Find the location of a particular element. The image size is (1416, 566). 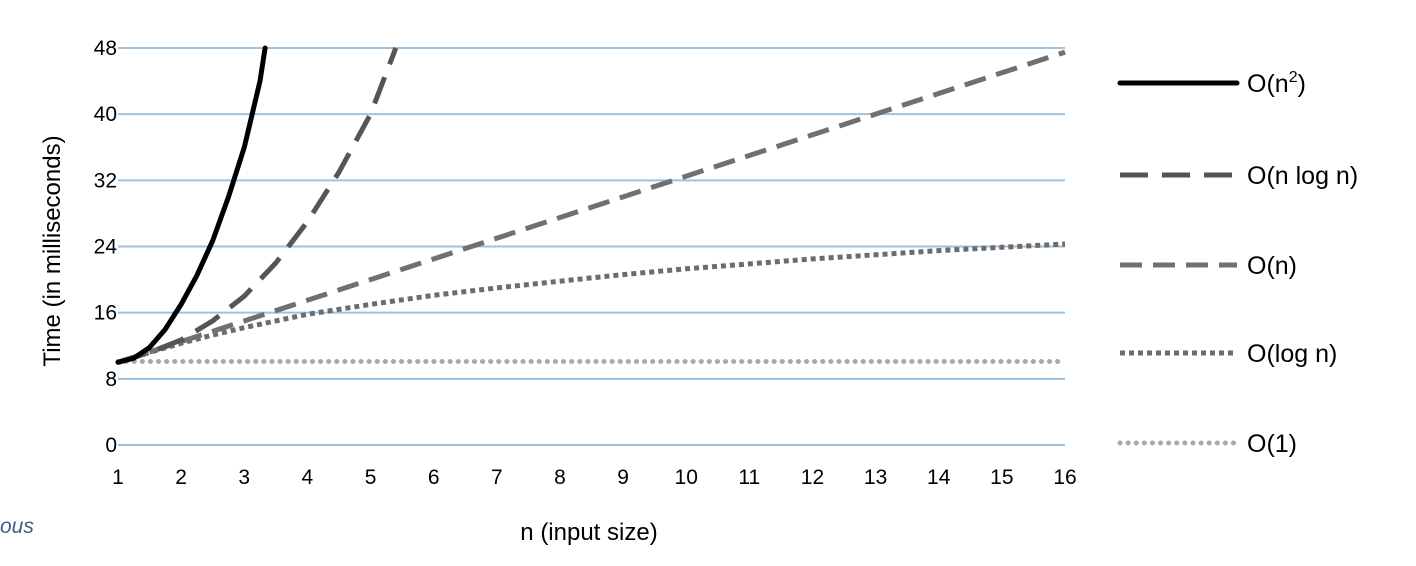

legend-label-o-n2-: O(n2) is located at coordinates (1276, 83).